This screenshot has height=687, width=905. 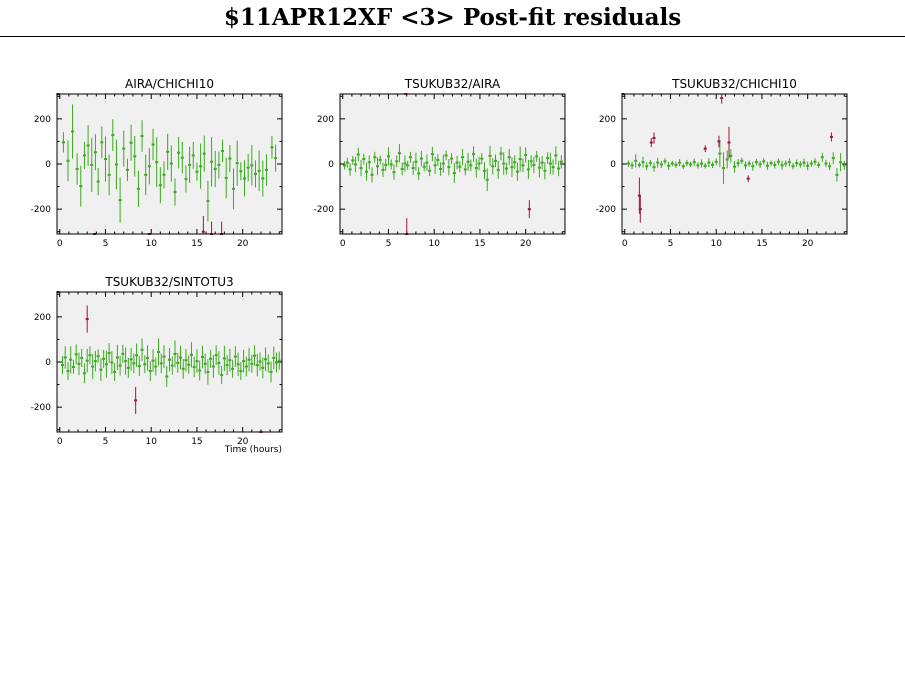 What do you see at coordinates (168, 282) in the screenshot?
I see `chart-title: TSUKUB32/SINTOTU3` at bounding box center [168, 282].